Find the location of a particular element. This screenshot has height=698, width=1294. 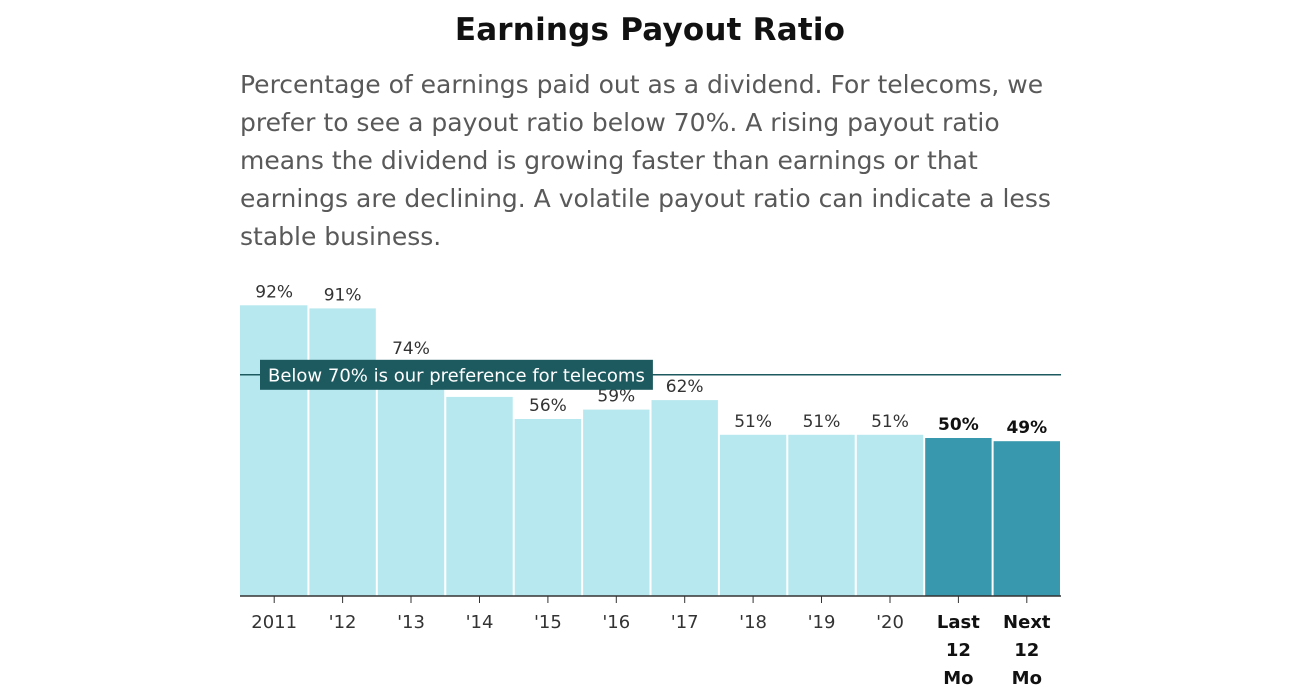

reference-label-box is located at coordinates (456, 374).